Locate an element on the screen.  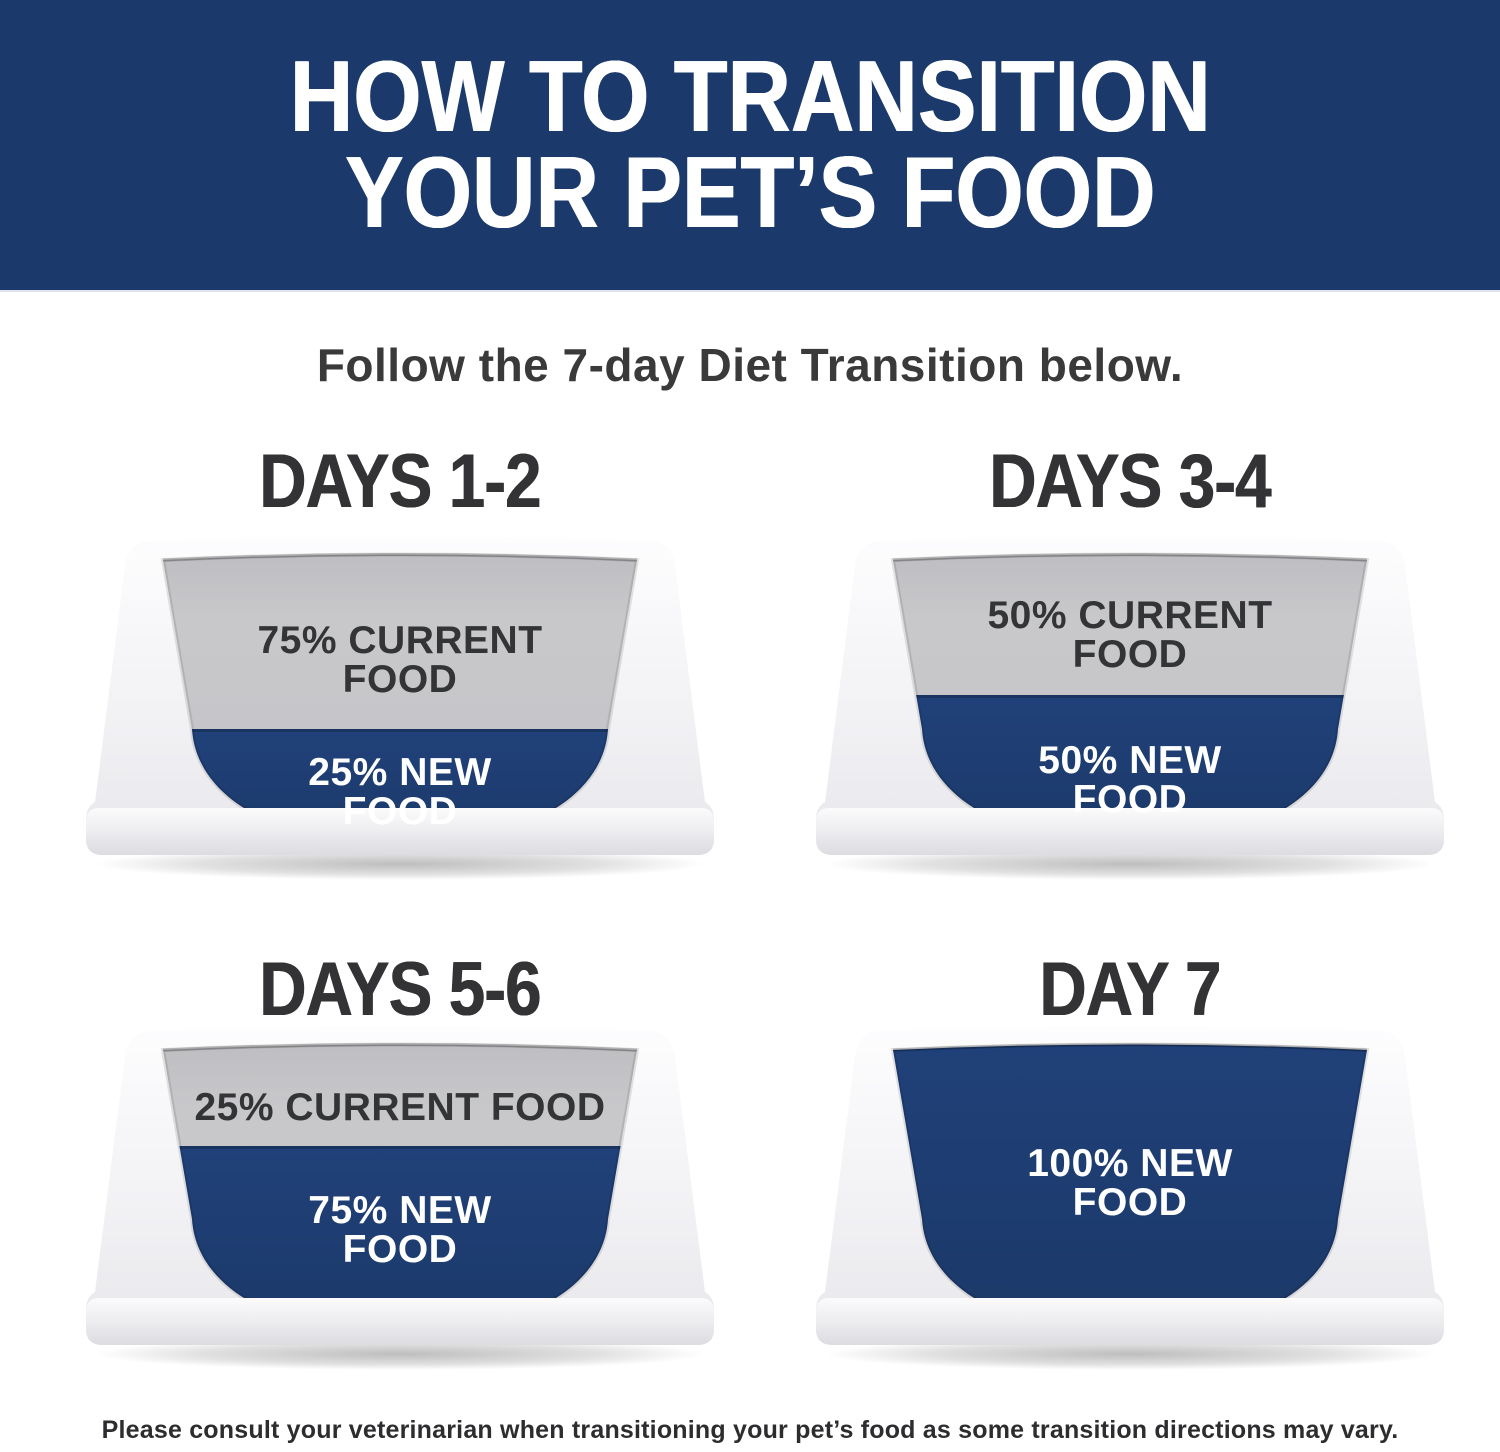
heading-days-3-4: DAYS 3-4 is located at coordinates (1130, 481).